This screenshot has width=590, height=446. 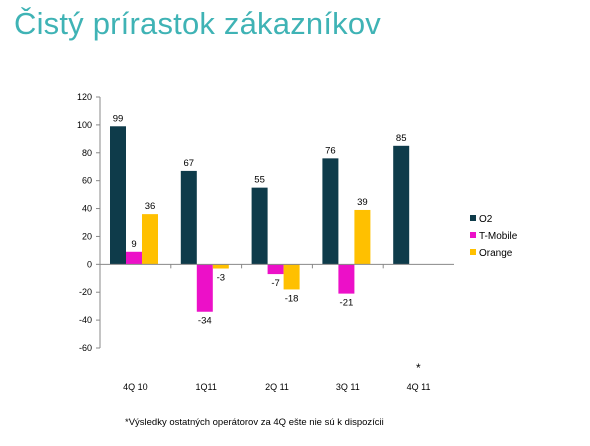 I want to click on legend: O2 T-Mobile Orange, so click(x=494, y=236).